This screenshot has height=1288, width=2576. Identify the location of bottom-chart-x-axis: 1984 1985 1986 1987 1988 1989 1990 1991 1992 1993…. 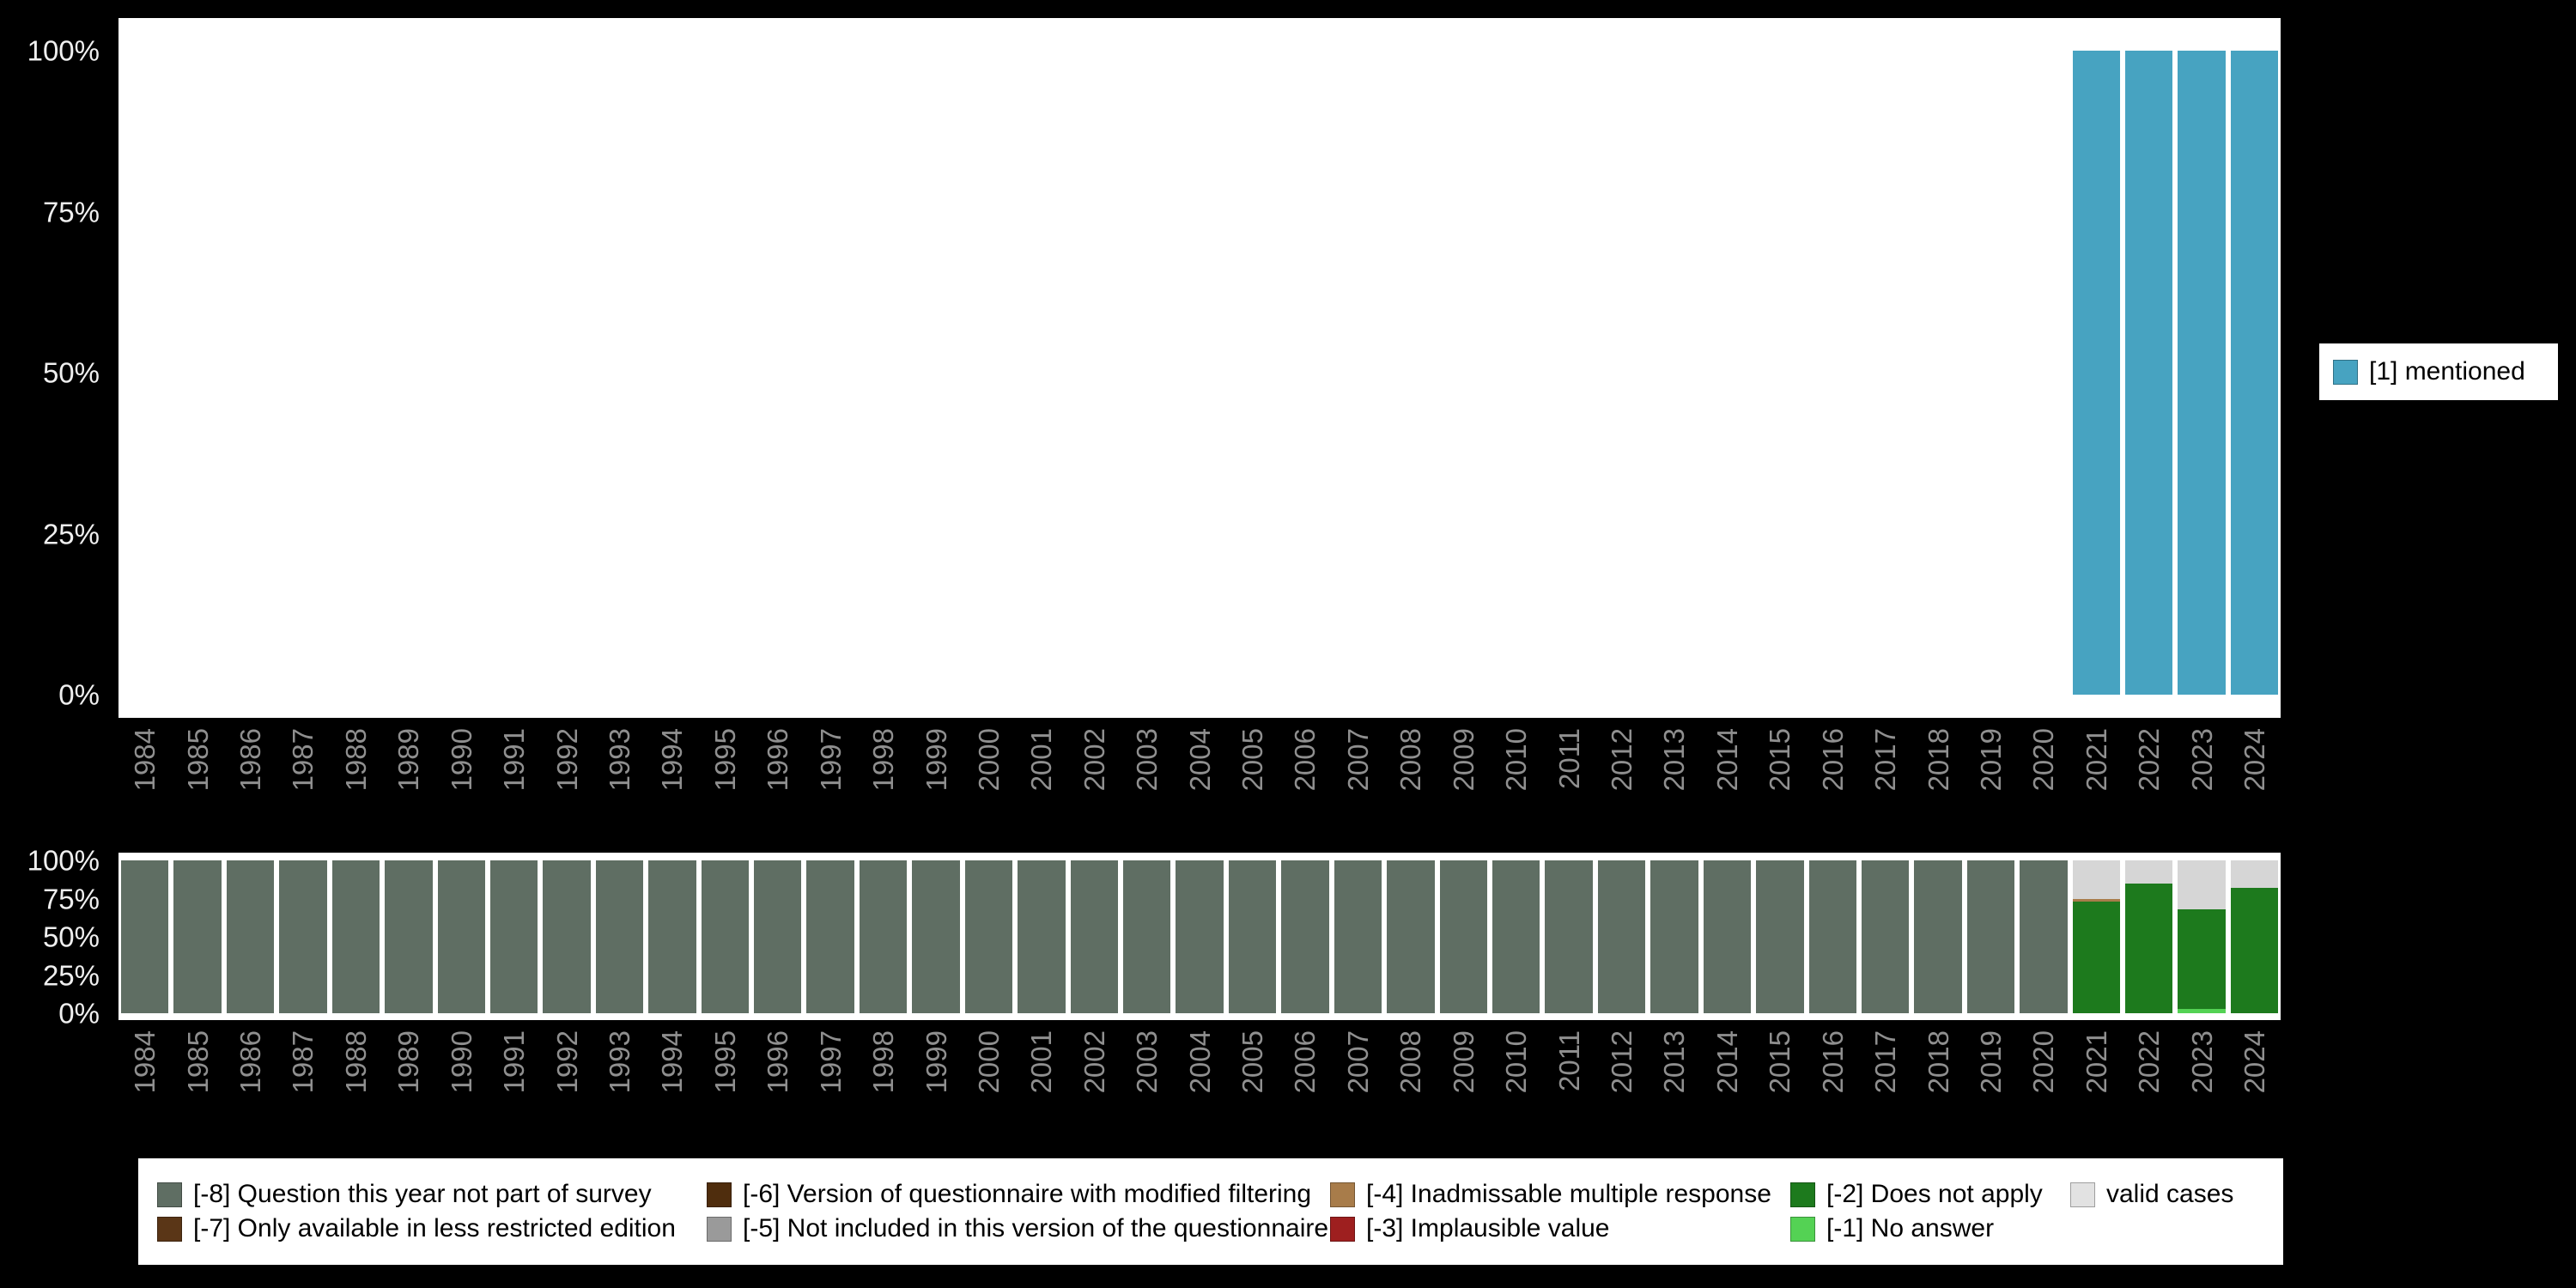
(1199, 1087).